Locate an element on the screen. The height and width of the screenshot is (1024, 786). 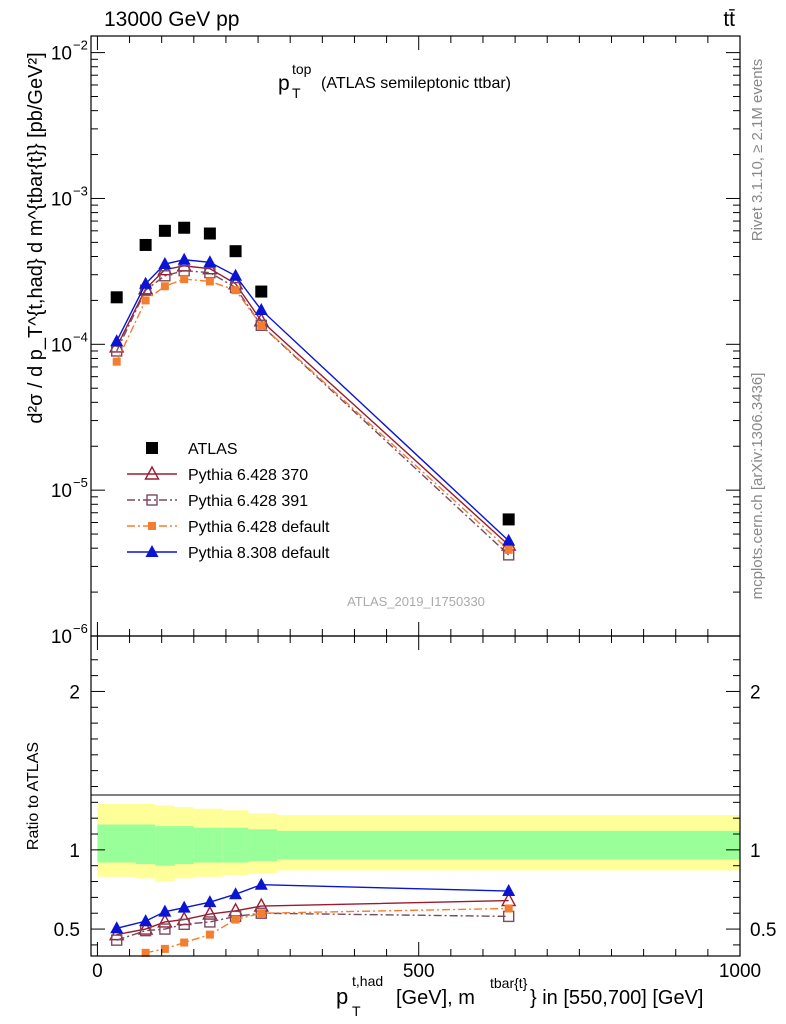
xlabel-p: p is located at coordinates (342, 996).